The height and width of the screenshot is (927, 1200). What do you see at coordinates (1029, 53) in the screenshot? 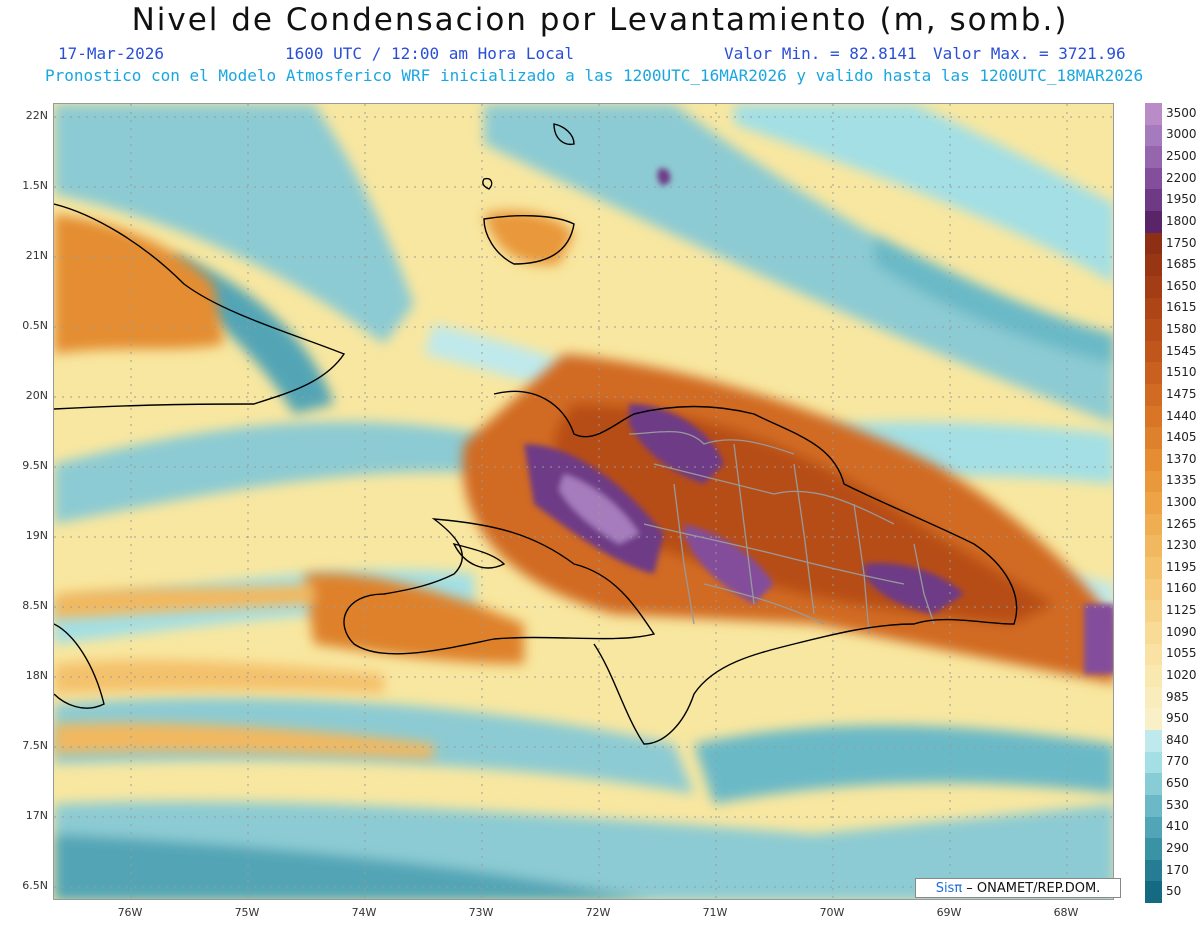
I see `max-value: Valor Max. = 3721.96` at bounding box center [1029, 53].